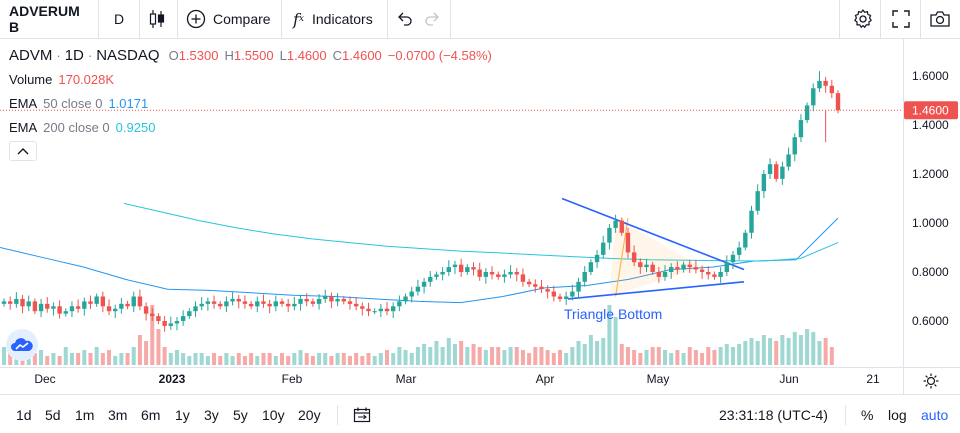  I want to click on auto-scale-button: auto, so click(934, 414).